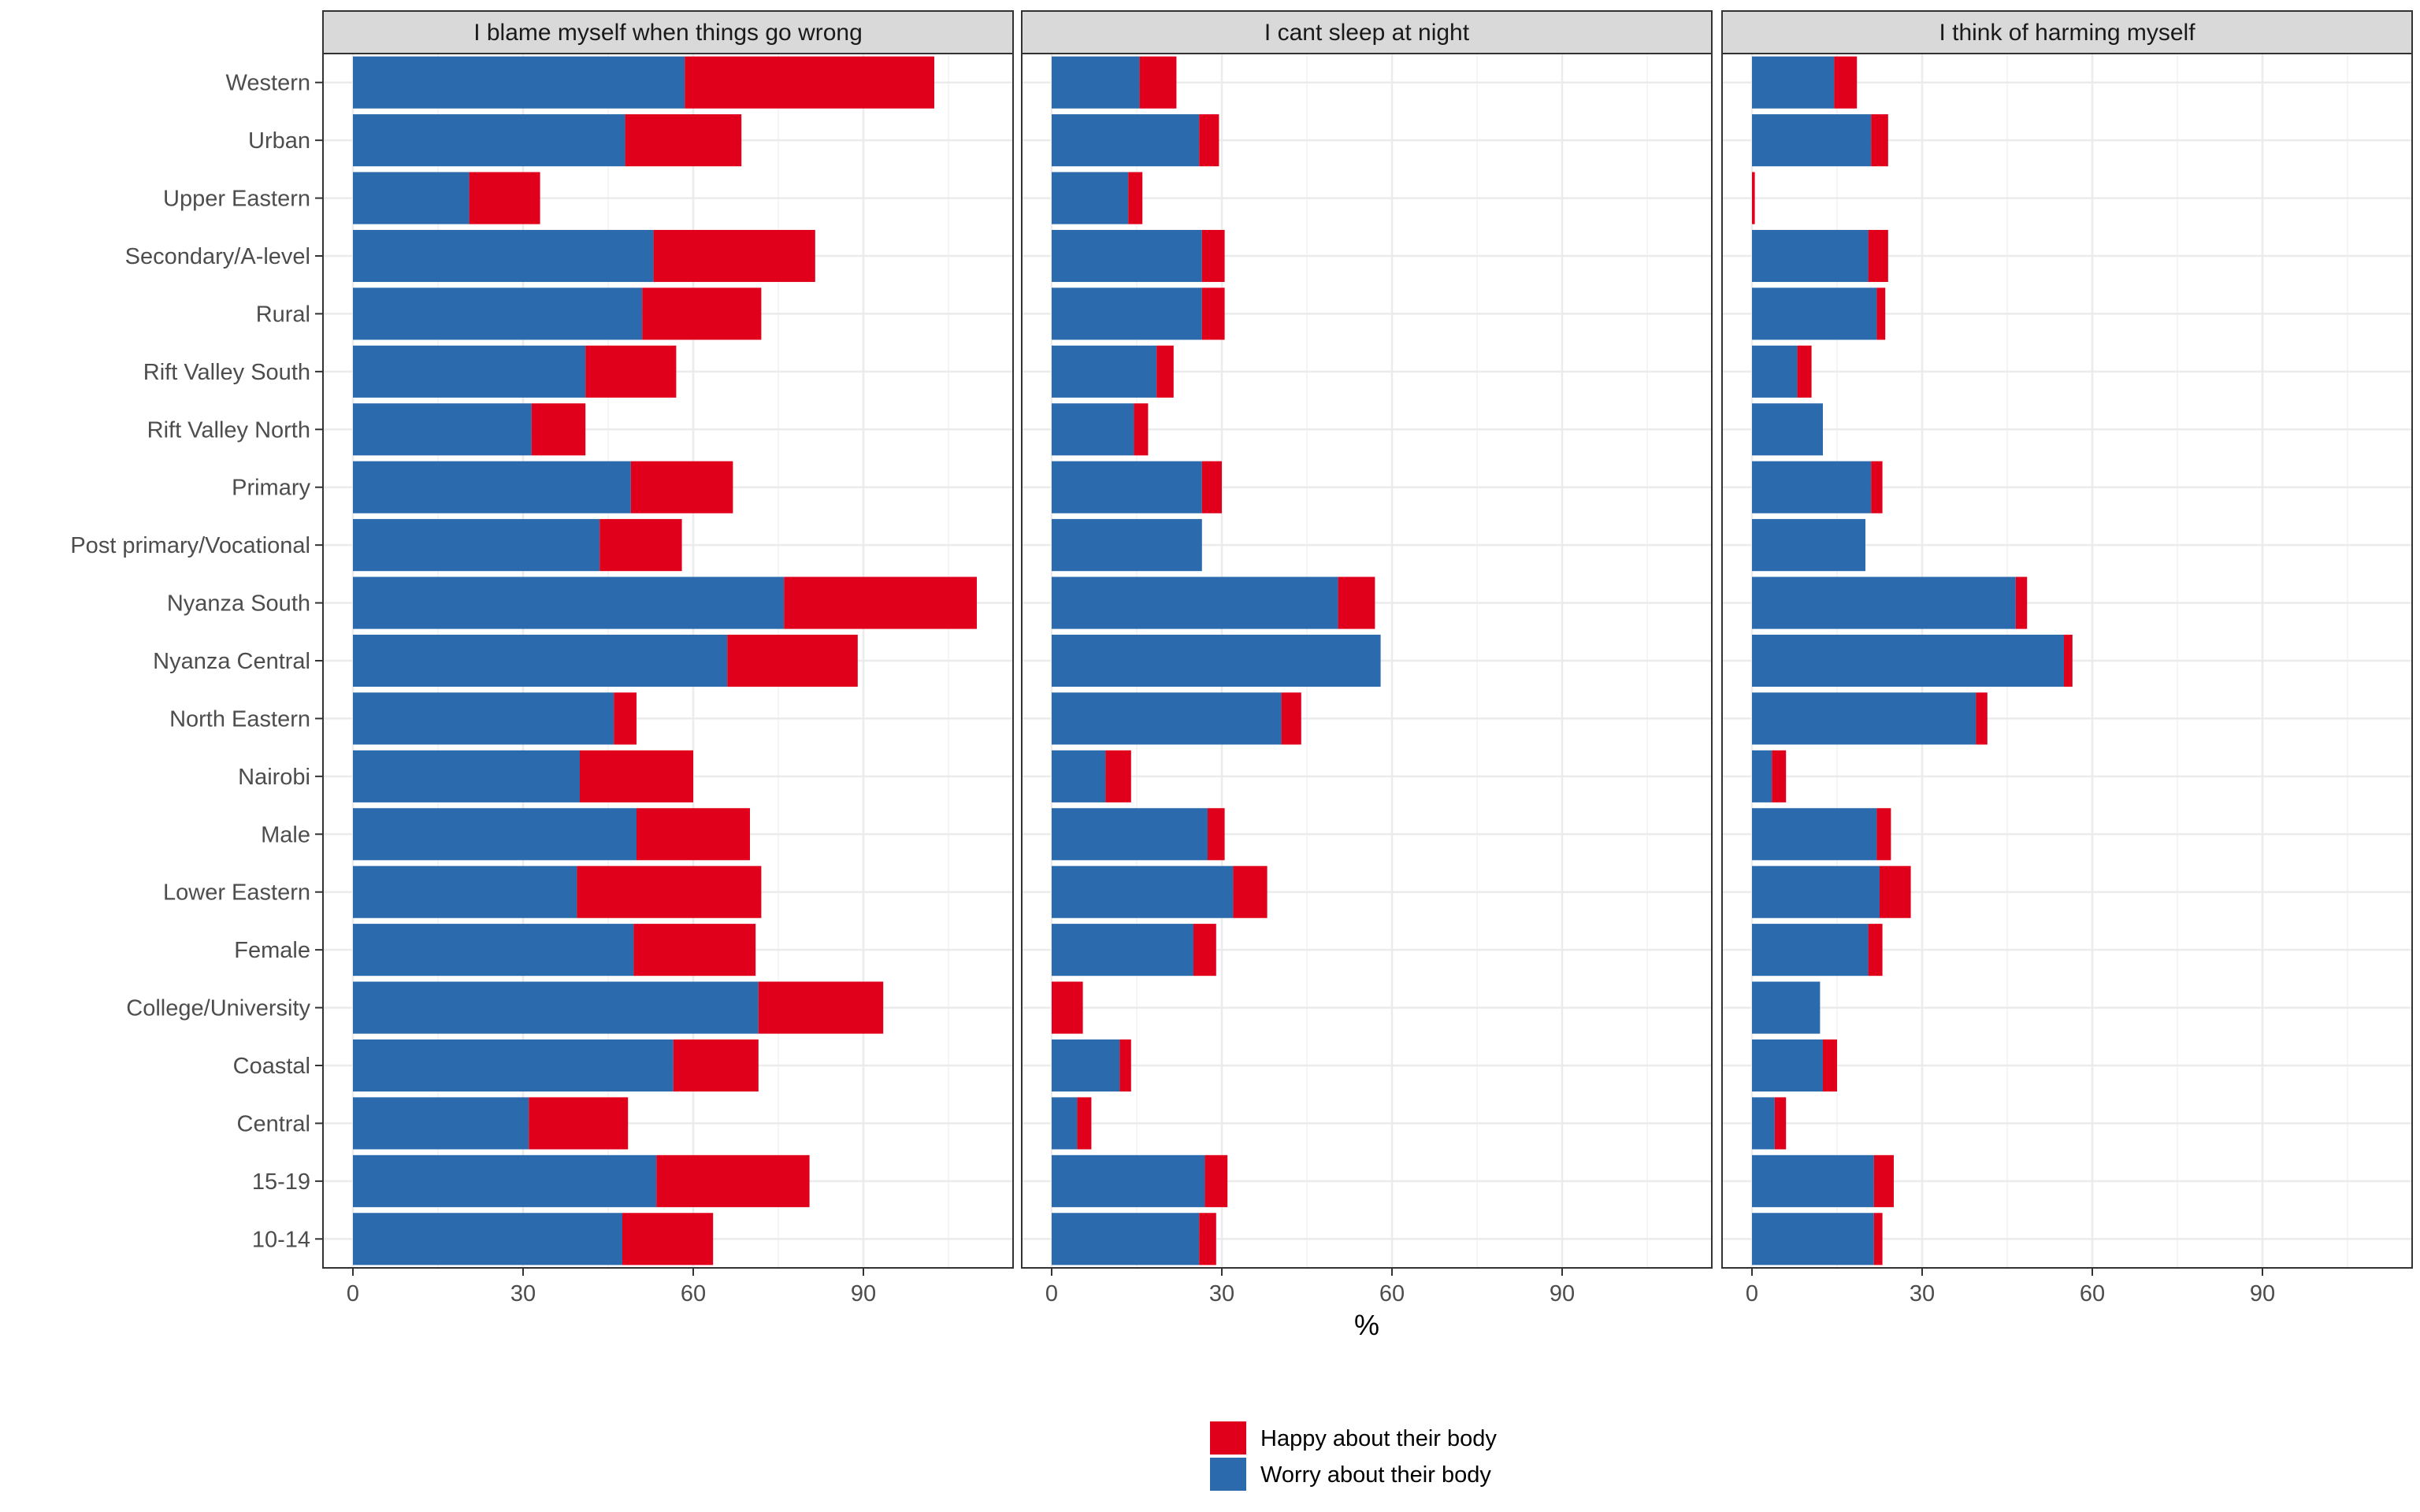 The image size is (2420, 1512). Describe the element at coordinates (281, 1182) in the screenshot. I see `category-label: 15-19` at that location.